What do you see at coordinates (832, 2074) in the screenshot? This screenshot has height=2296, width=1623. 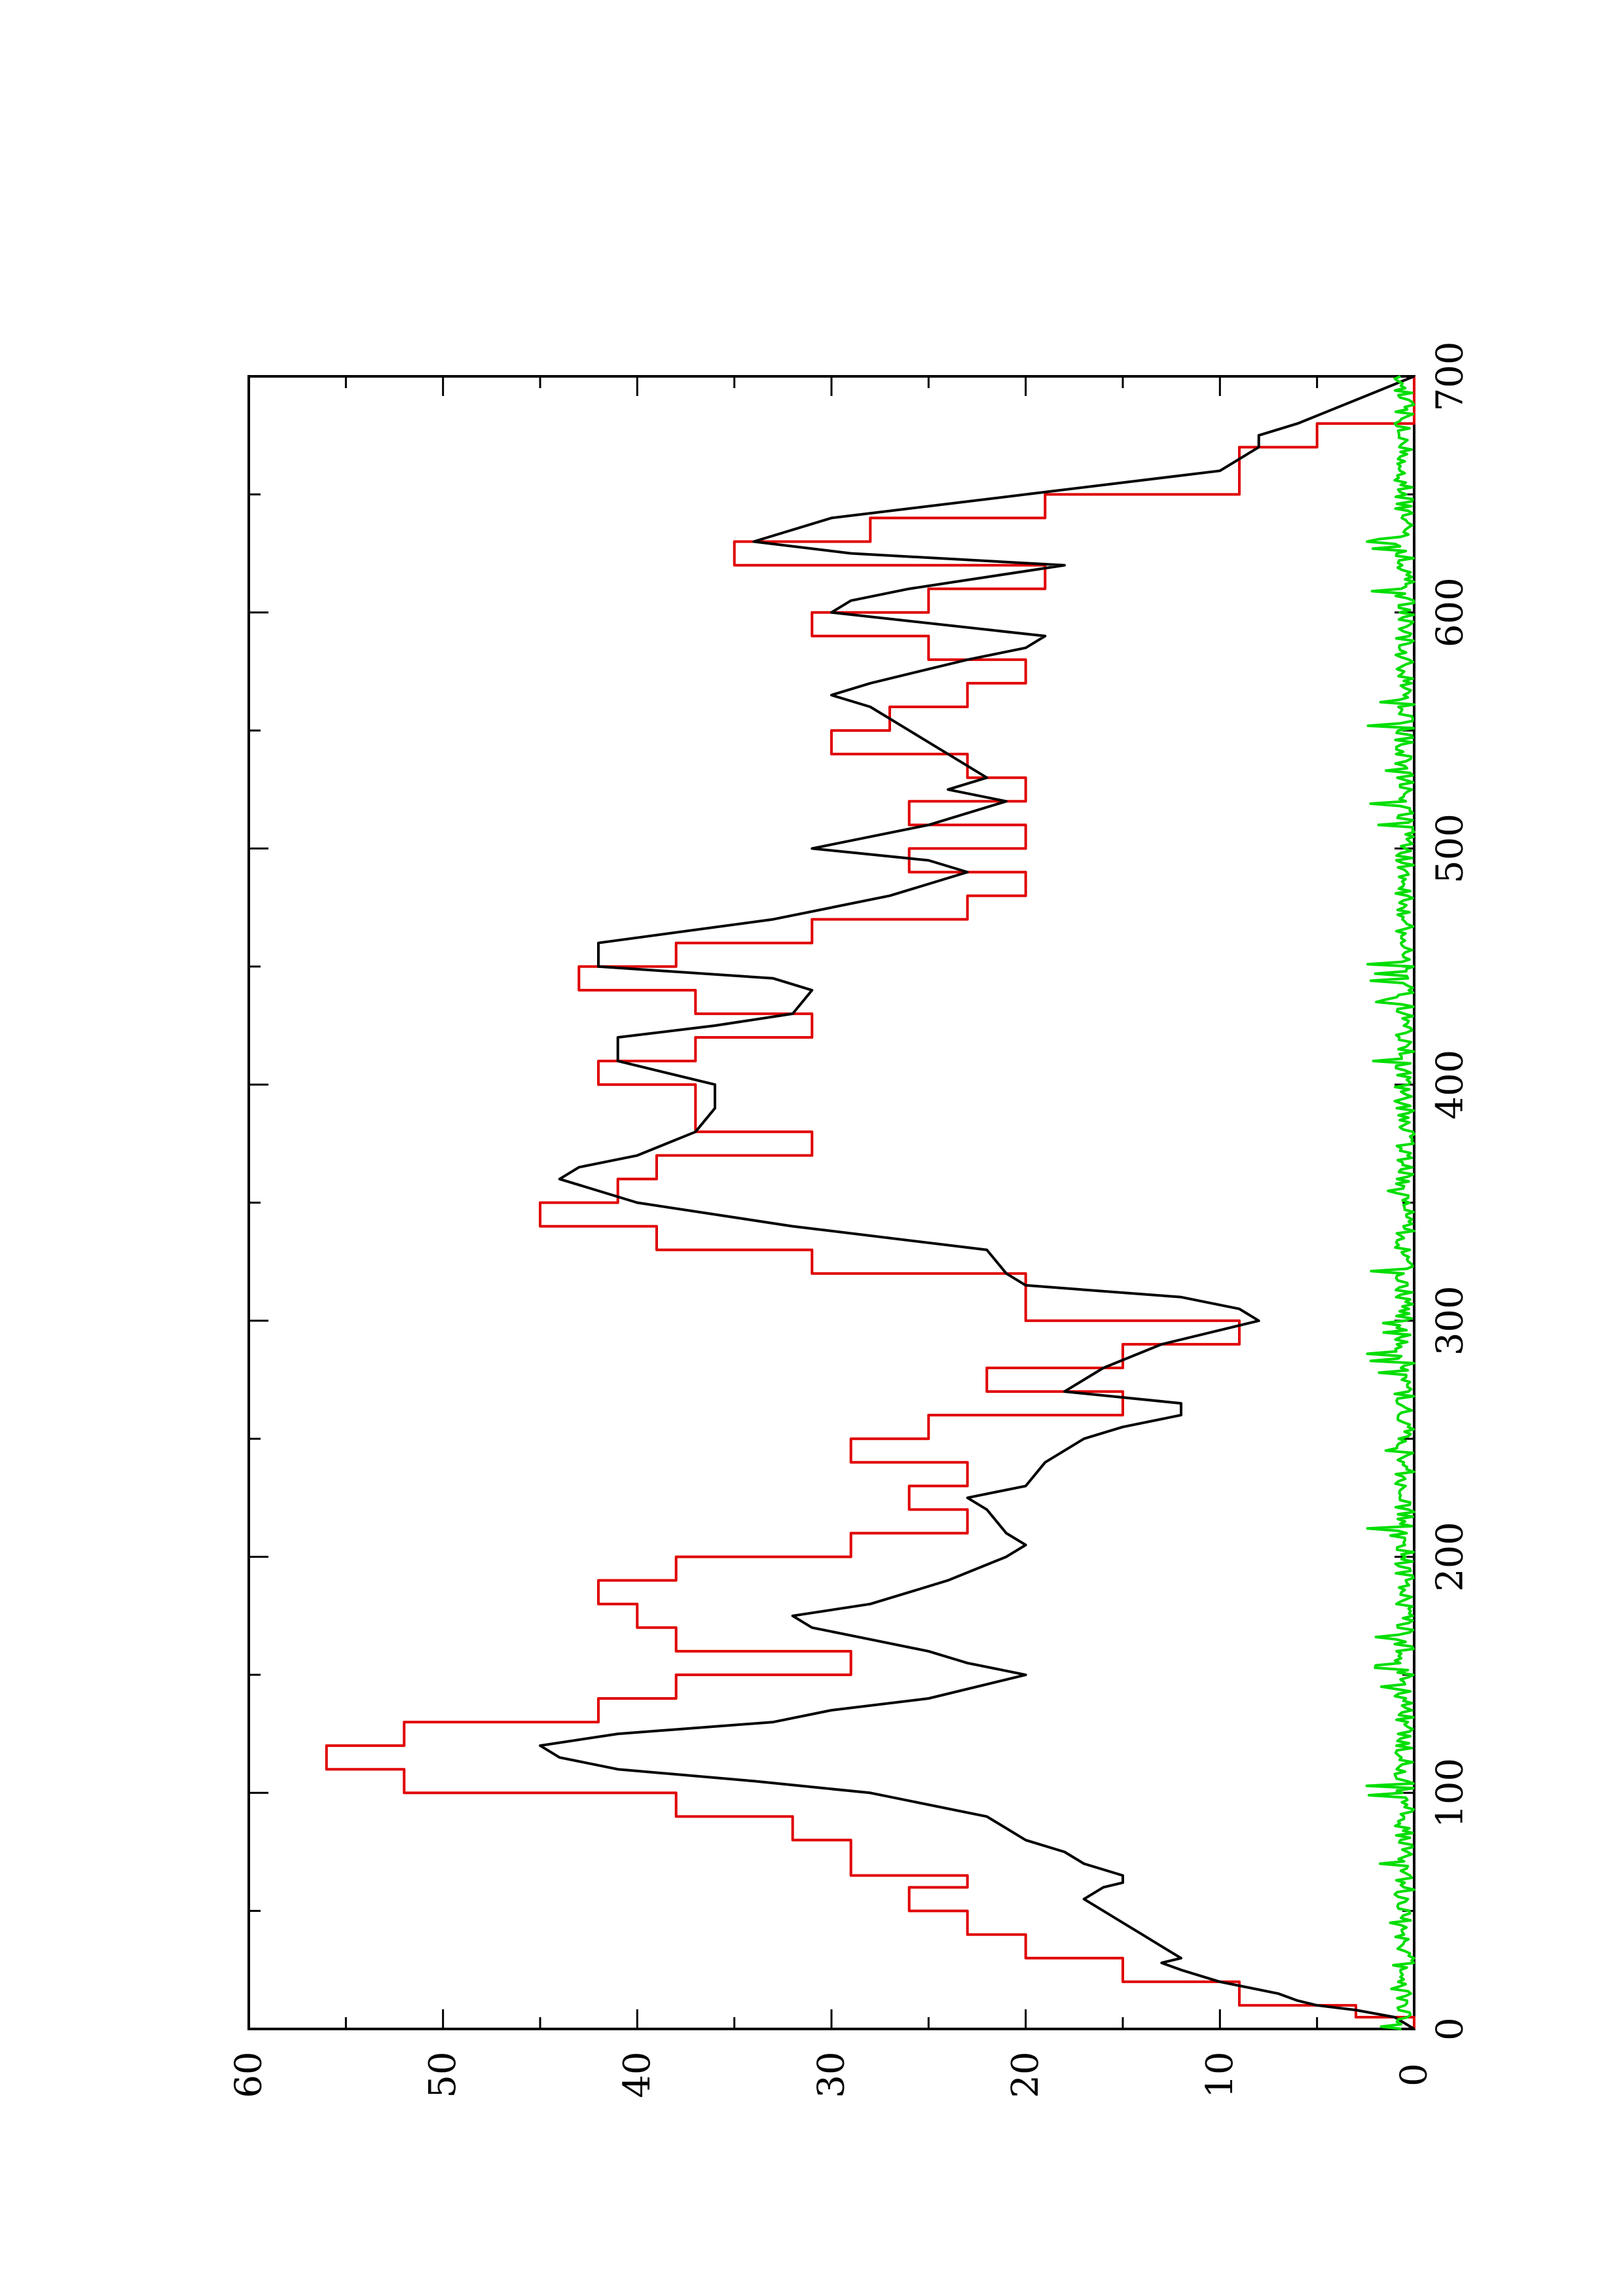 I see `y-tick-label: 30` at bounding box center [832, 2074].